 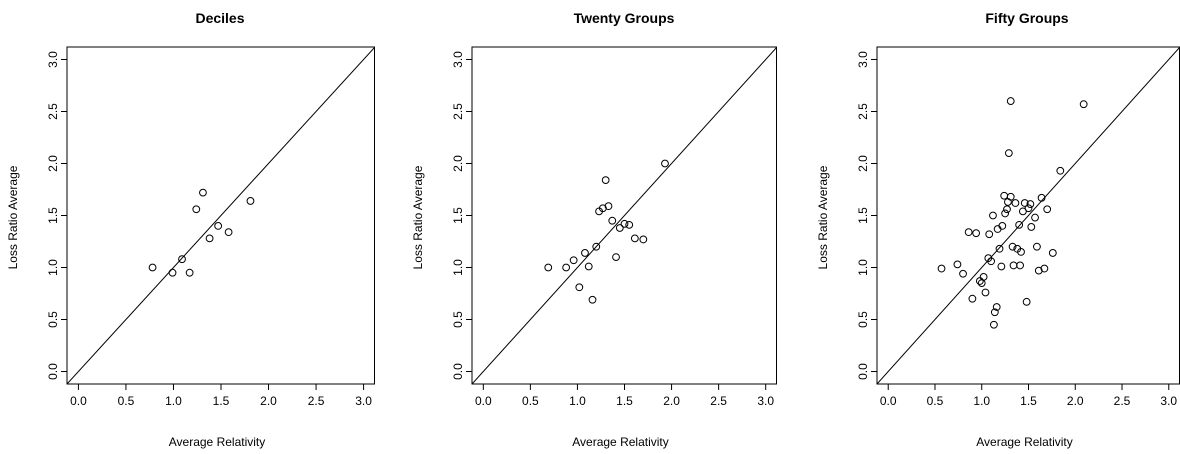 I want to click on chart-title: Twenty Groups, so click(x=624, y=18).